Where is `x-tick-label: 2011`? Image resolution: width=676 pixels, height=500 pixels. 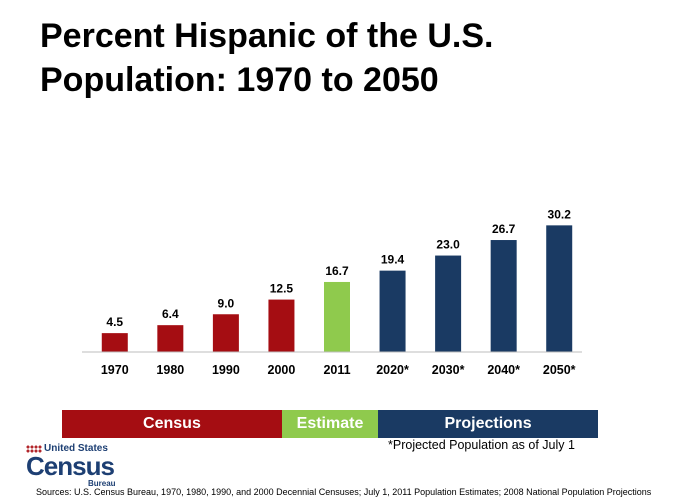
x-tick-label: 2011 is located at coordinates (336, 370).